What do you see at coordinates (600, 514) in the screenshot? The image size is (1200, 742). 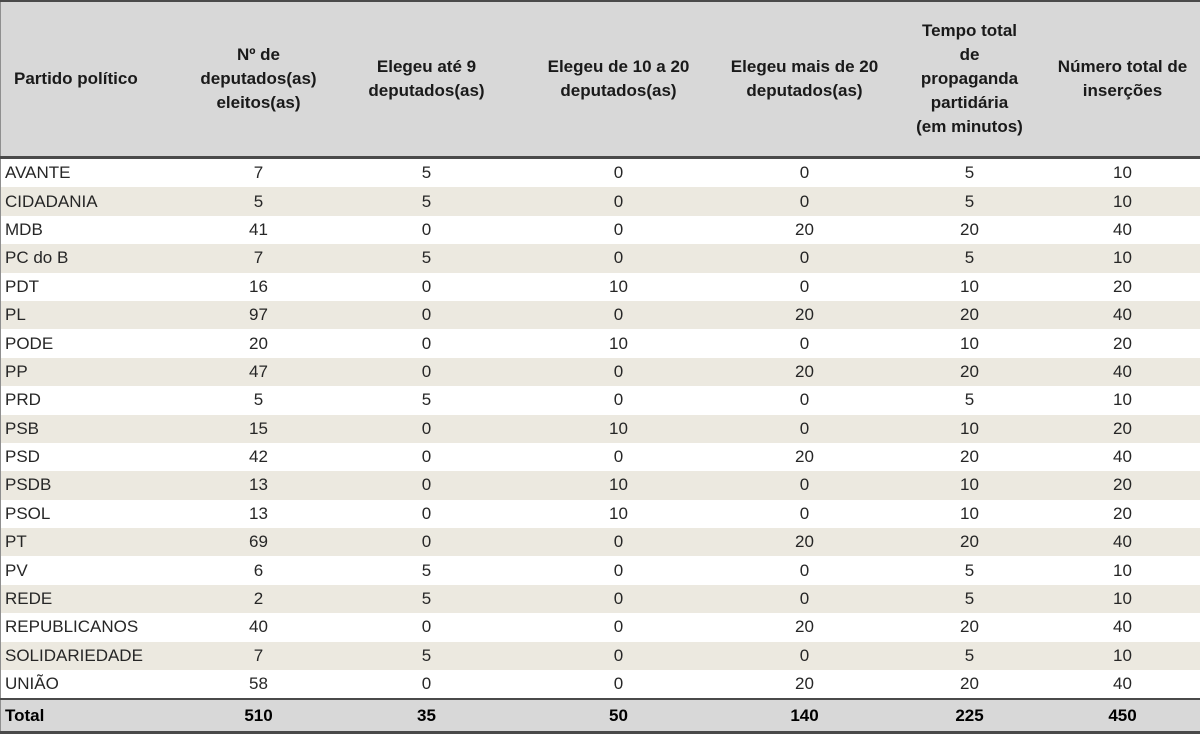 I see `table-row: PSOL 13 0 10 0 10 20` at bounding box center [600, 514].